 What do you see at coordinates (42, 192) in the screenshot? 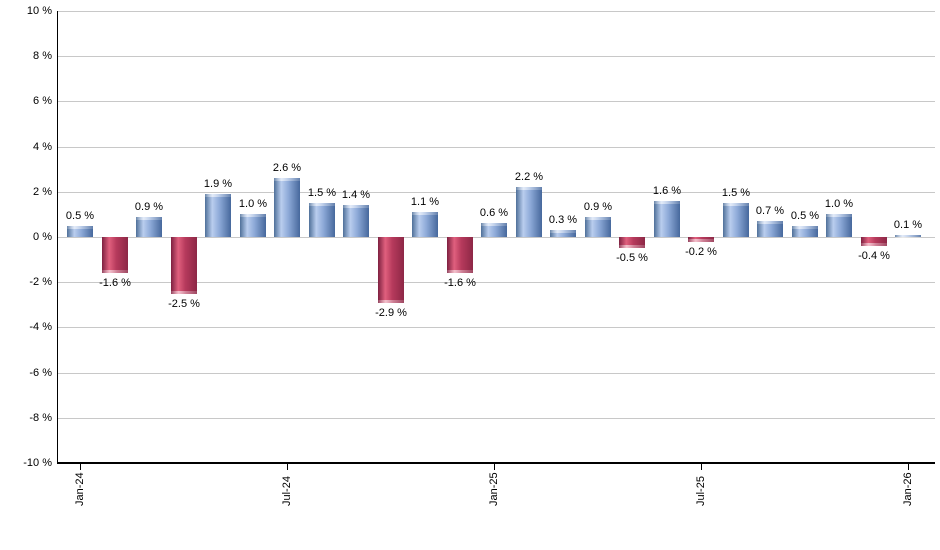
I see `y-axis-tick-label: 2 %` at bounding box center [42, 192].